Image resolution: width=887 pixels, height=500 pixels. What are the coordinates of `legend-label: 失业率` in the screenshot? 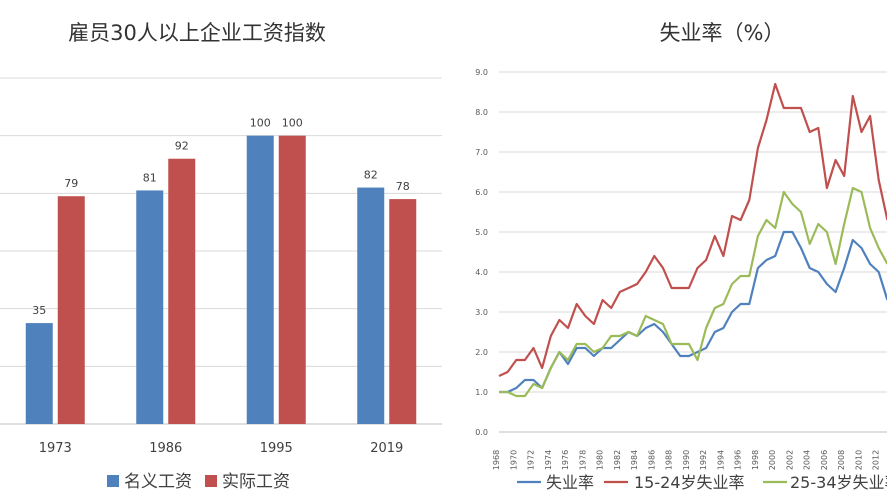 It's located at (570, 482).